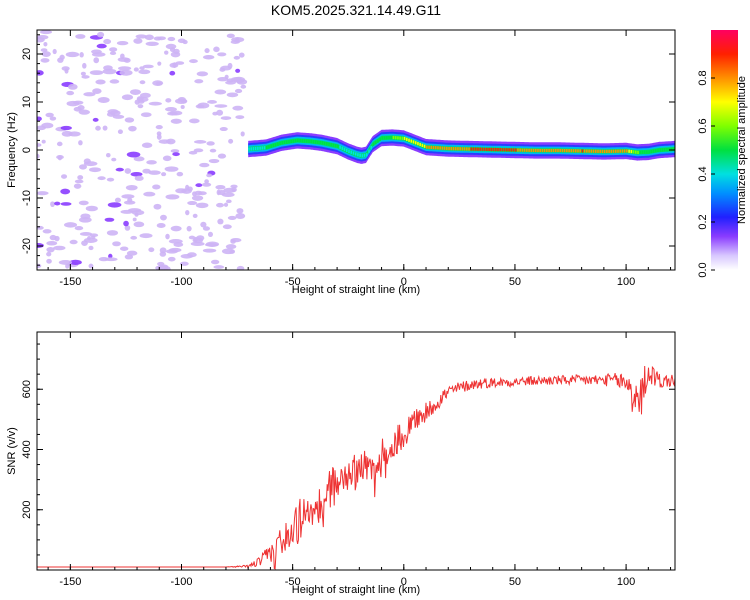 Image resolution: width=750 pixels, height=600 pixels. Describe the element at coordinates (703, 173) in the screenshot. I see `colorbar-tick-label: 0.4` at that location.